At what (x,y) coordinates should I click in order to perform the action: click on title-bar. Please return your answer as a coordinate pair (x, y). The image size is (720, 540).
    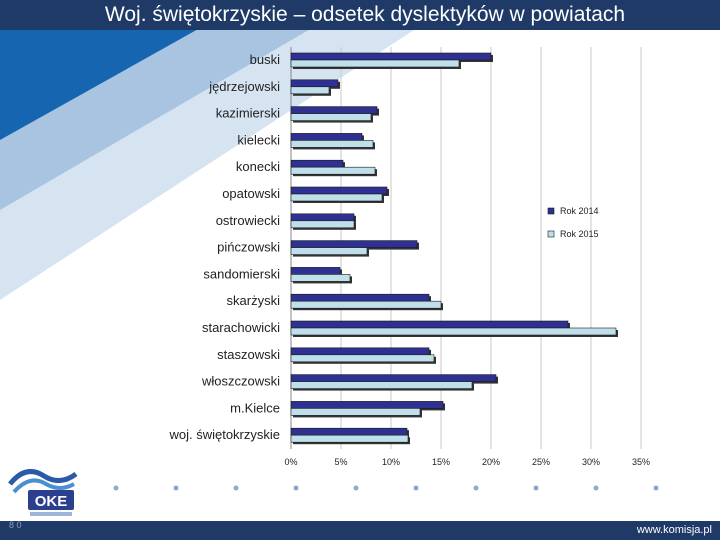
    Looking at the image, I should click on (360, 15).